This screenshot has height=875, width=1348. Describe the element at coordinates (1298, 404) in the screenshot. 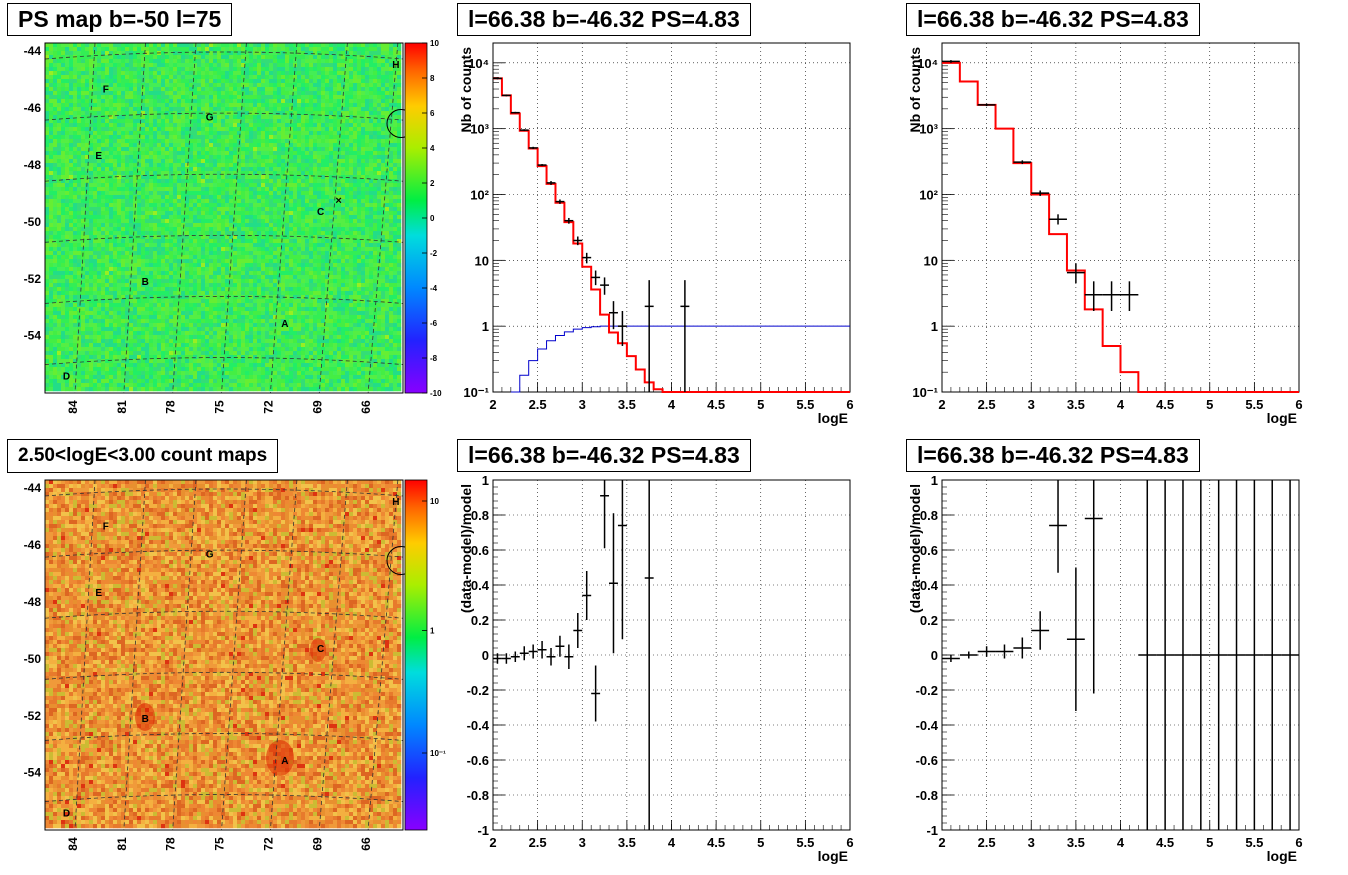

I see `x-tick-label: 6` at that location.